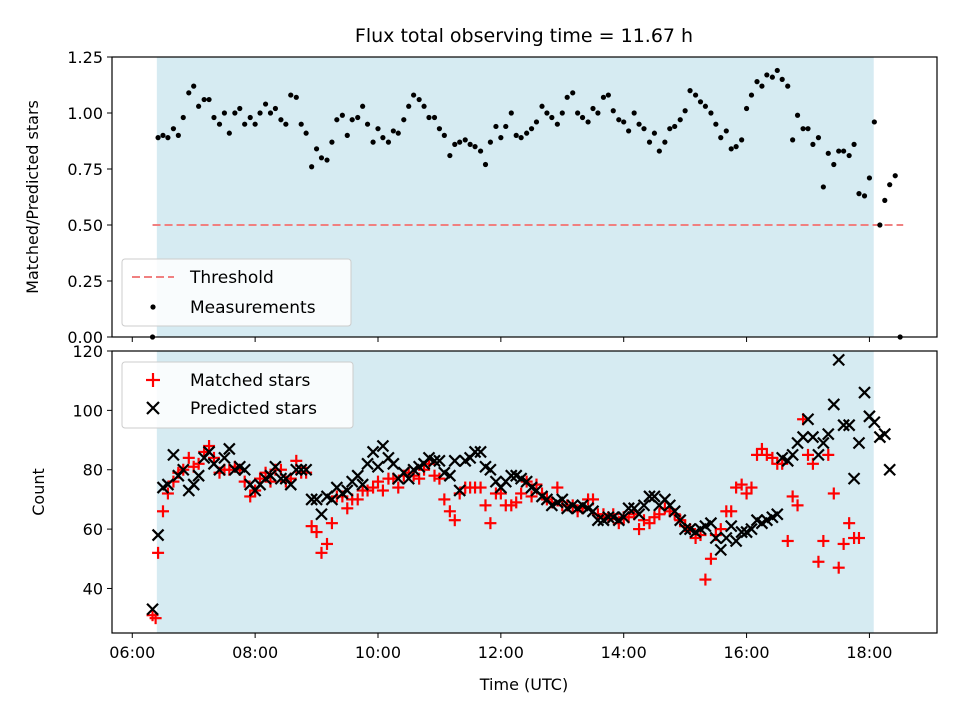  Describe the element at coordinates (93, 529) in the screenshot. I see `bottom-y-tick-label: 60` at that location.